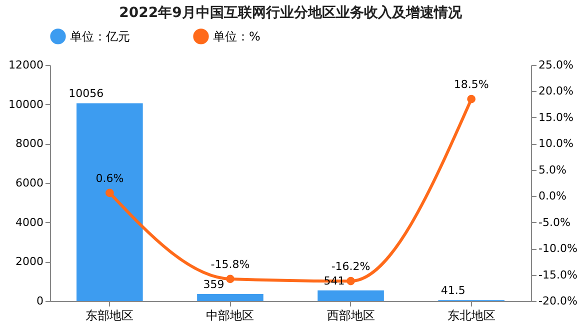 The image size is (585, 327). Describe the element at coordinates (110, 315) in the screenshot. I see `x-tick-label: 东部地区` at that location.